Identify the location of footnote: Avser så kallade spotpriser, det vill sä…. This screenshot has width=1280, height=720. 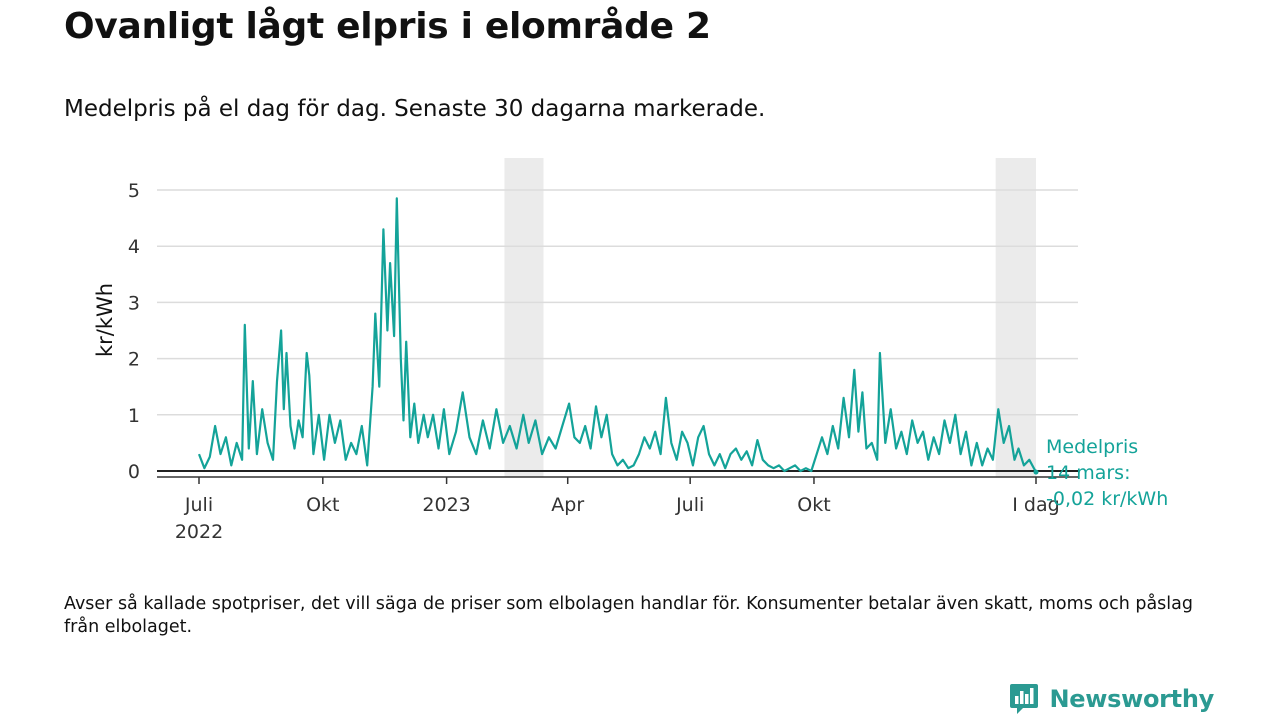
(628, 615).